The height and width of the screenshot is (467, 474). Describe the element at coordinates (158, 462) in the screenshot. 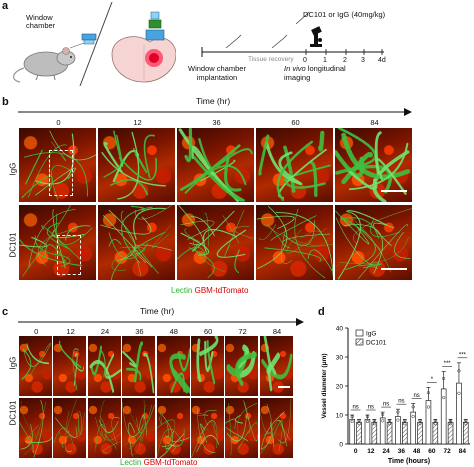

I see `panel-c-legend: Lectin GBM-tdTomato` at that location.